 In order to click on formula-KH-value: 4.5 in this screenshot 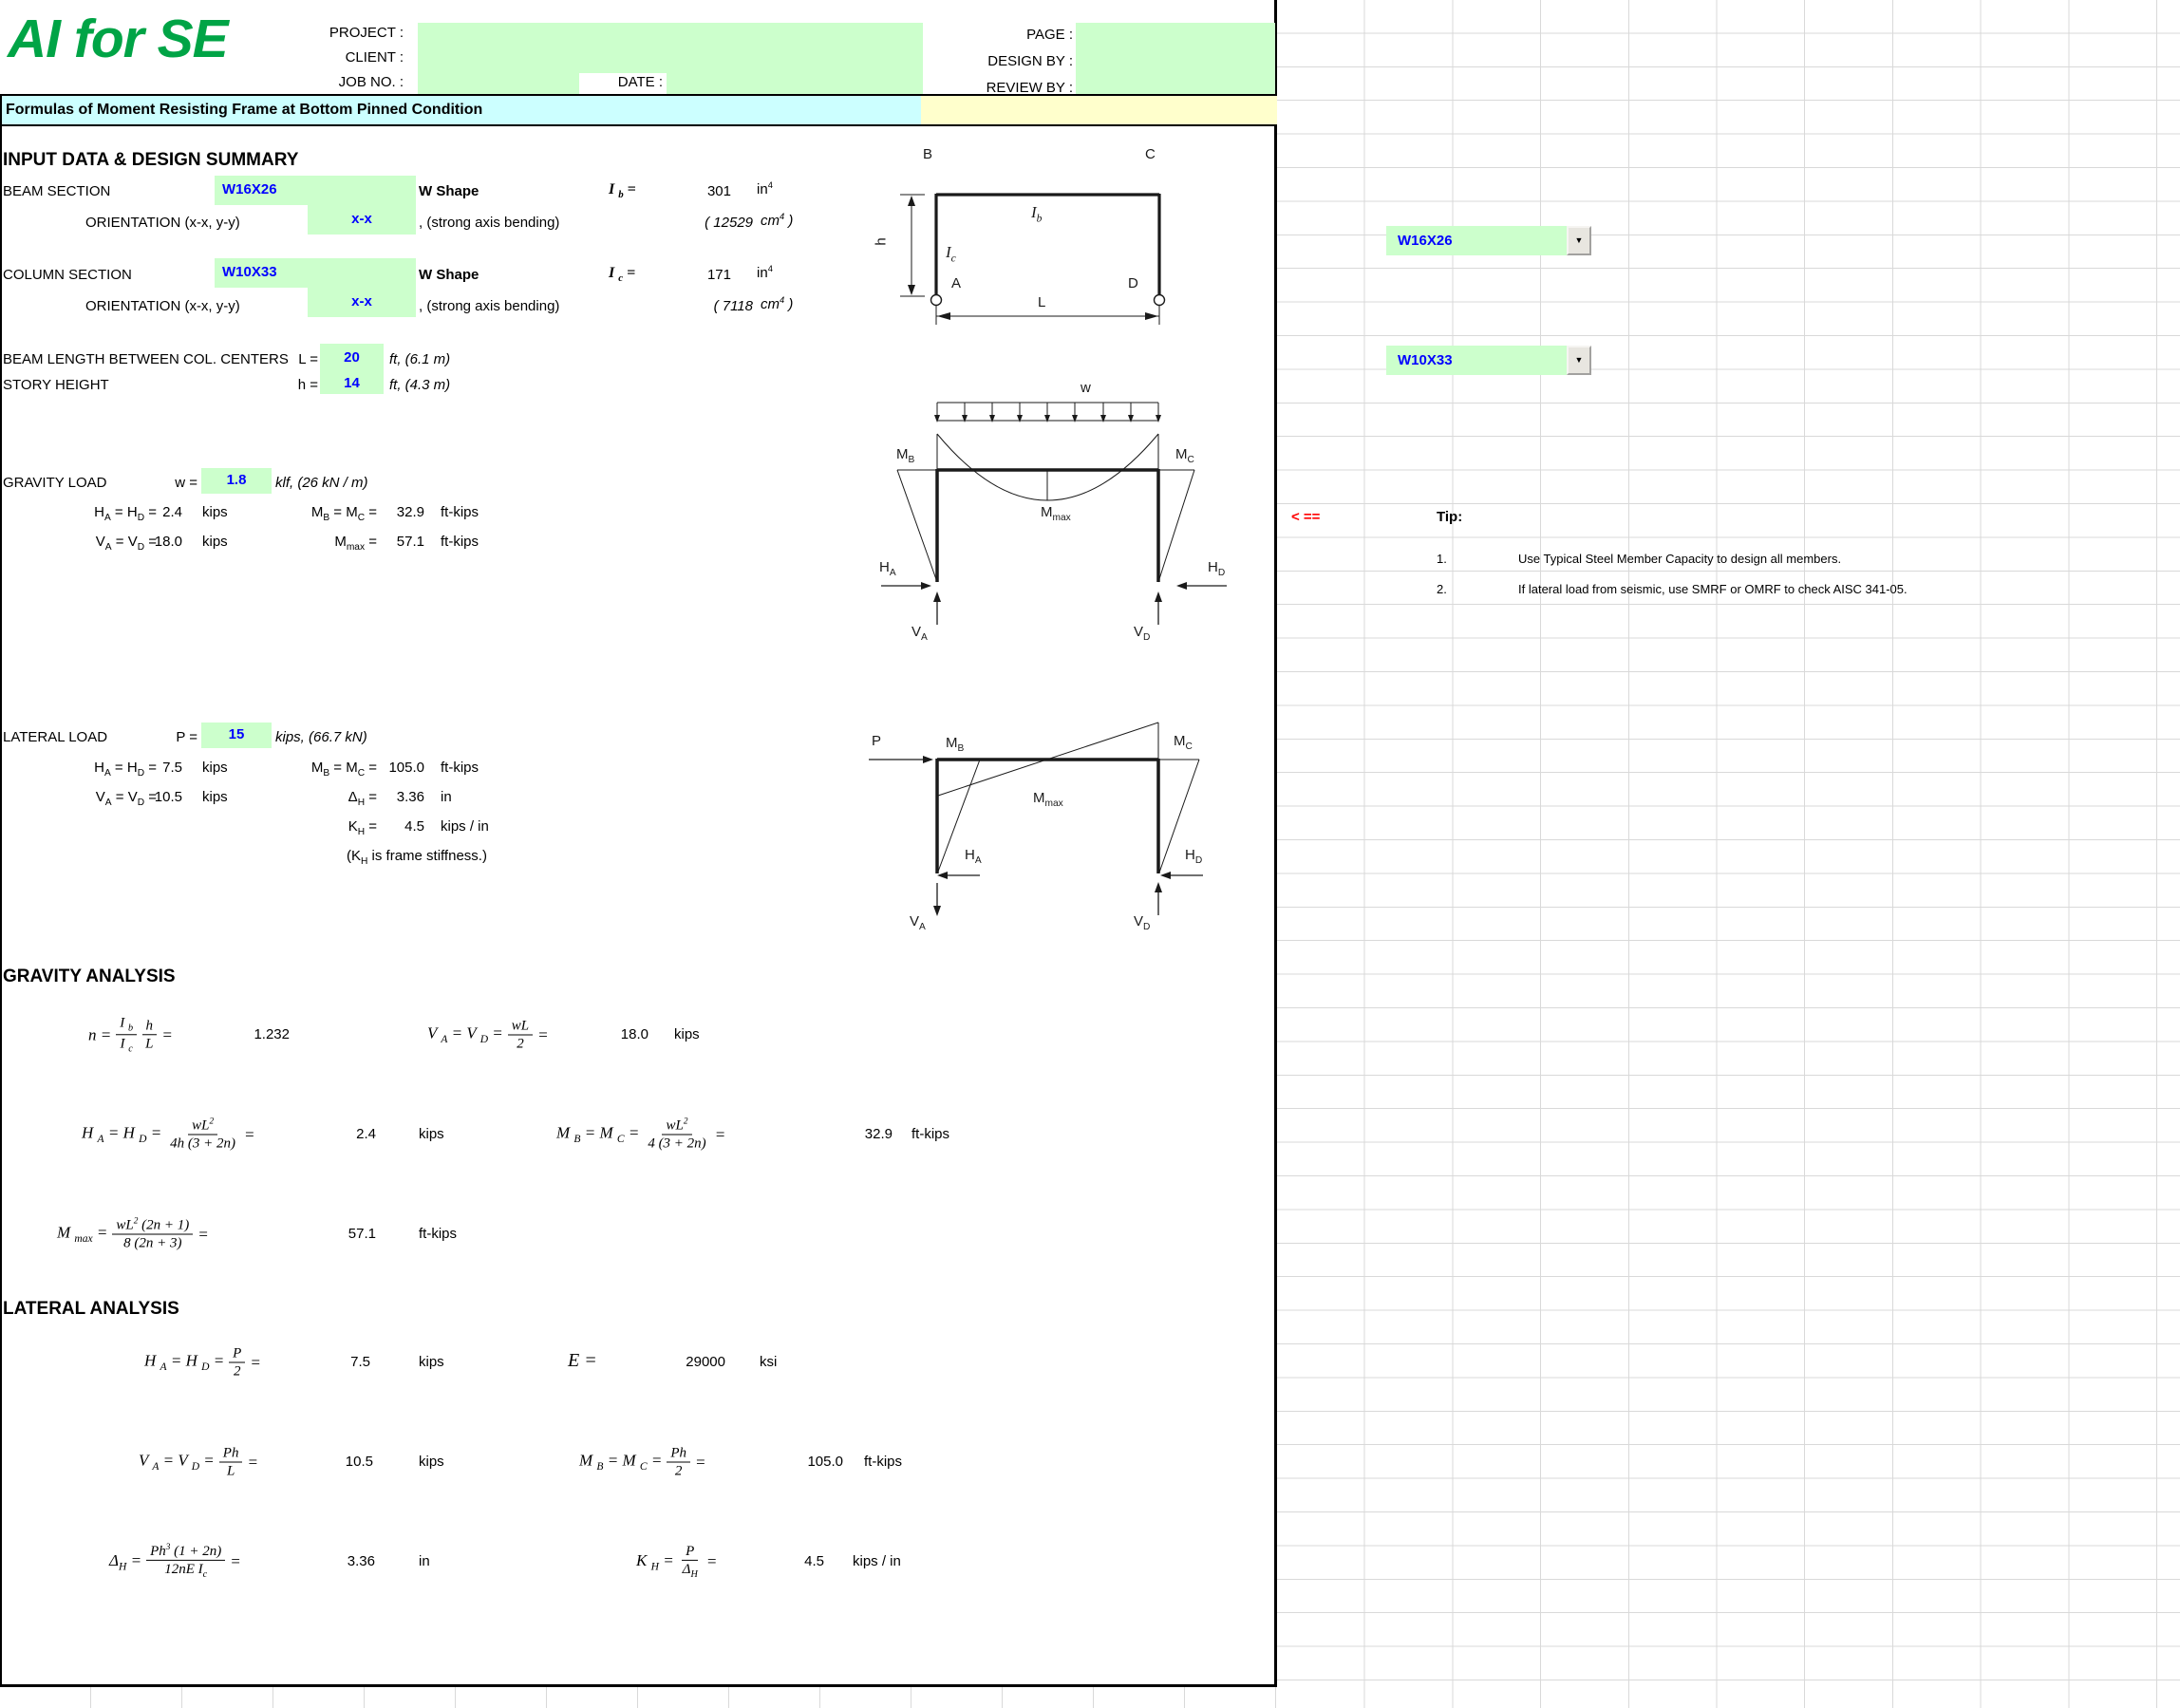, I will do `click(814, 1561)`.